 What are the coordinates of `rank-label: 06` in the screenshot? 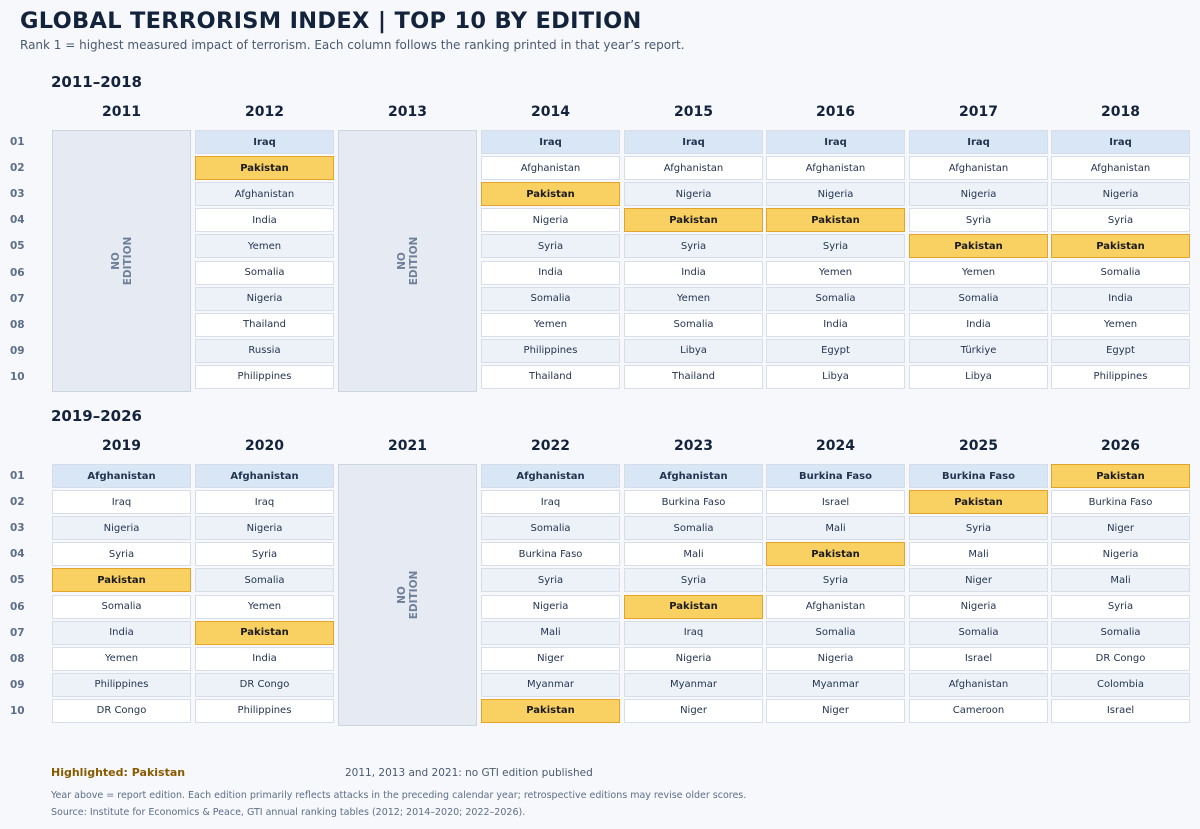 It's located at (17, 272).